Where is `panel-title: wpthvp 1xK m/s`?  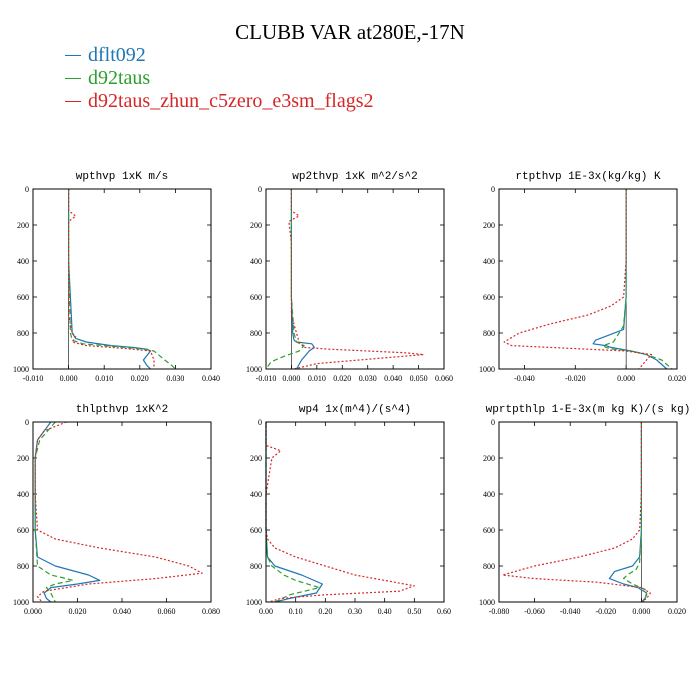
panel-title: wpthvp 1xK m/s is located at coordinates (122, 177).